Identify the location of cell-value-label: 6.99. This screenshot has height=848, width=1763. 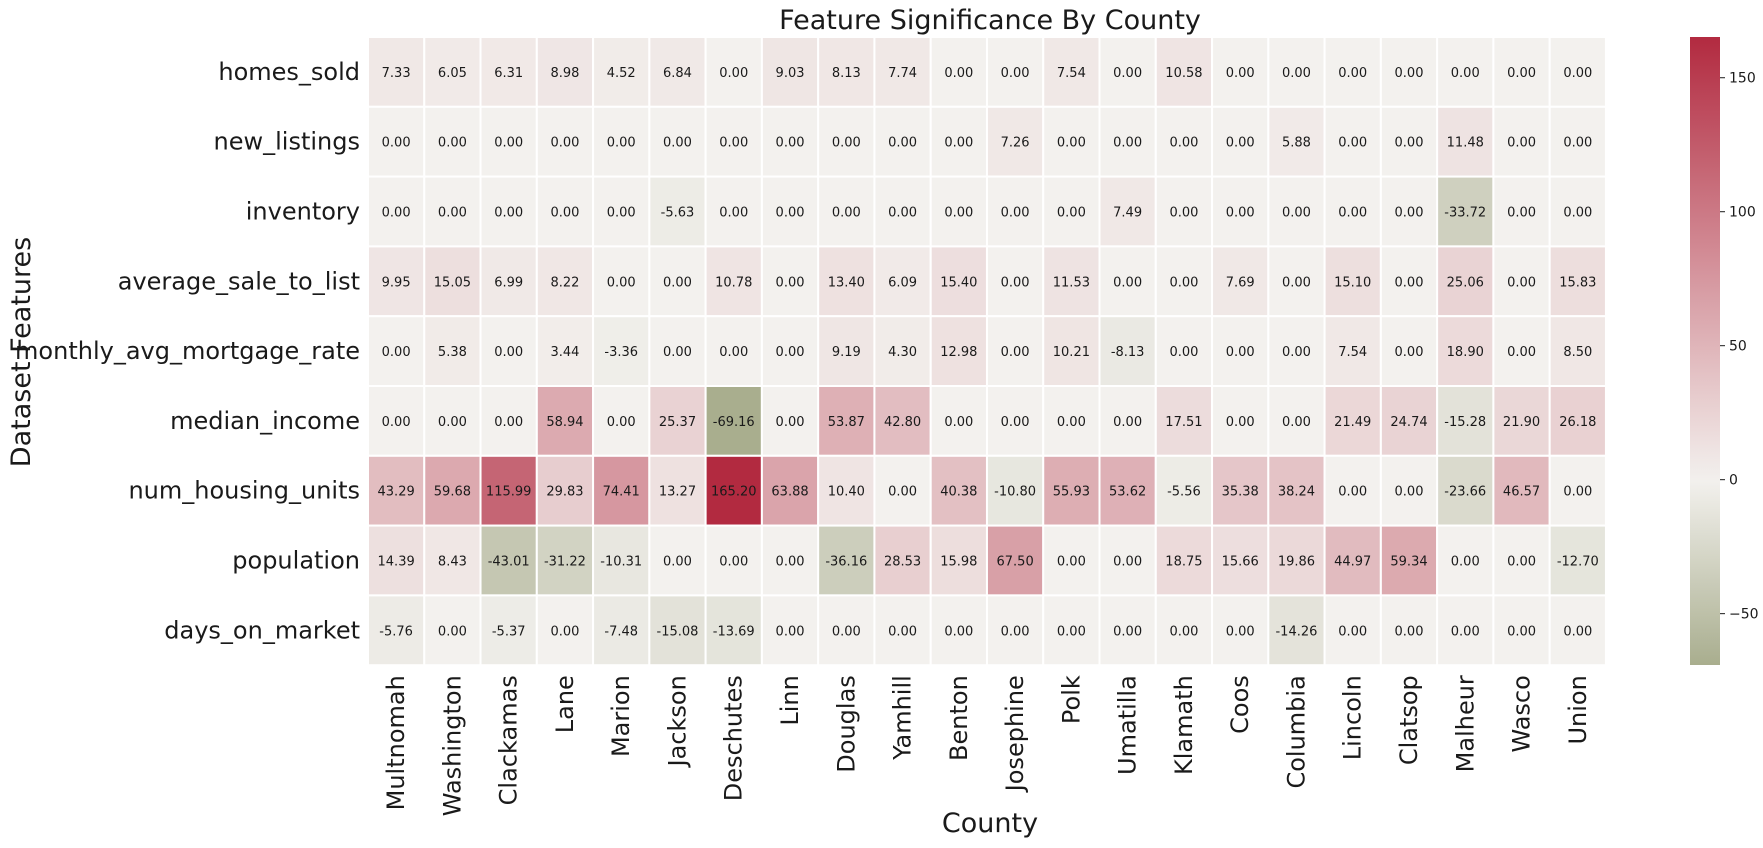
(508, 282).